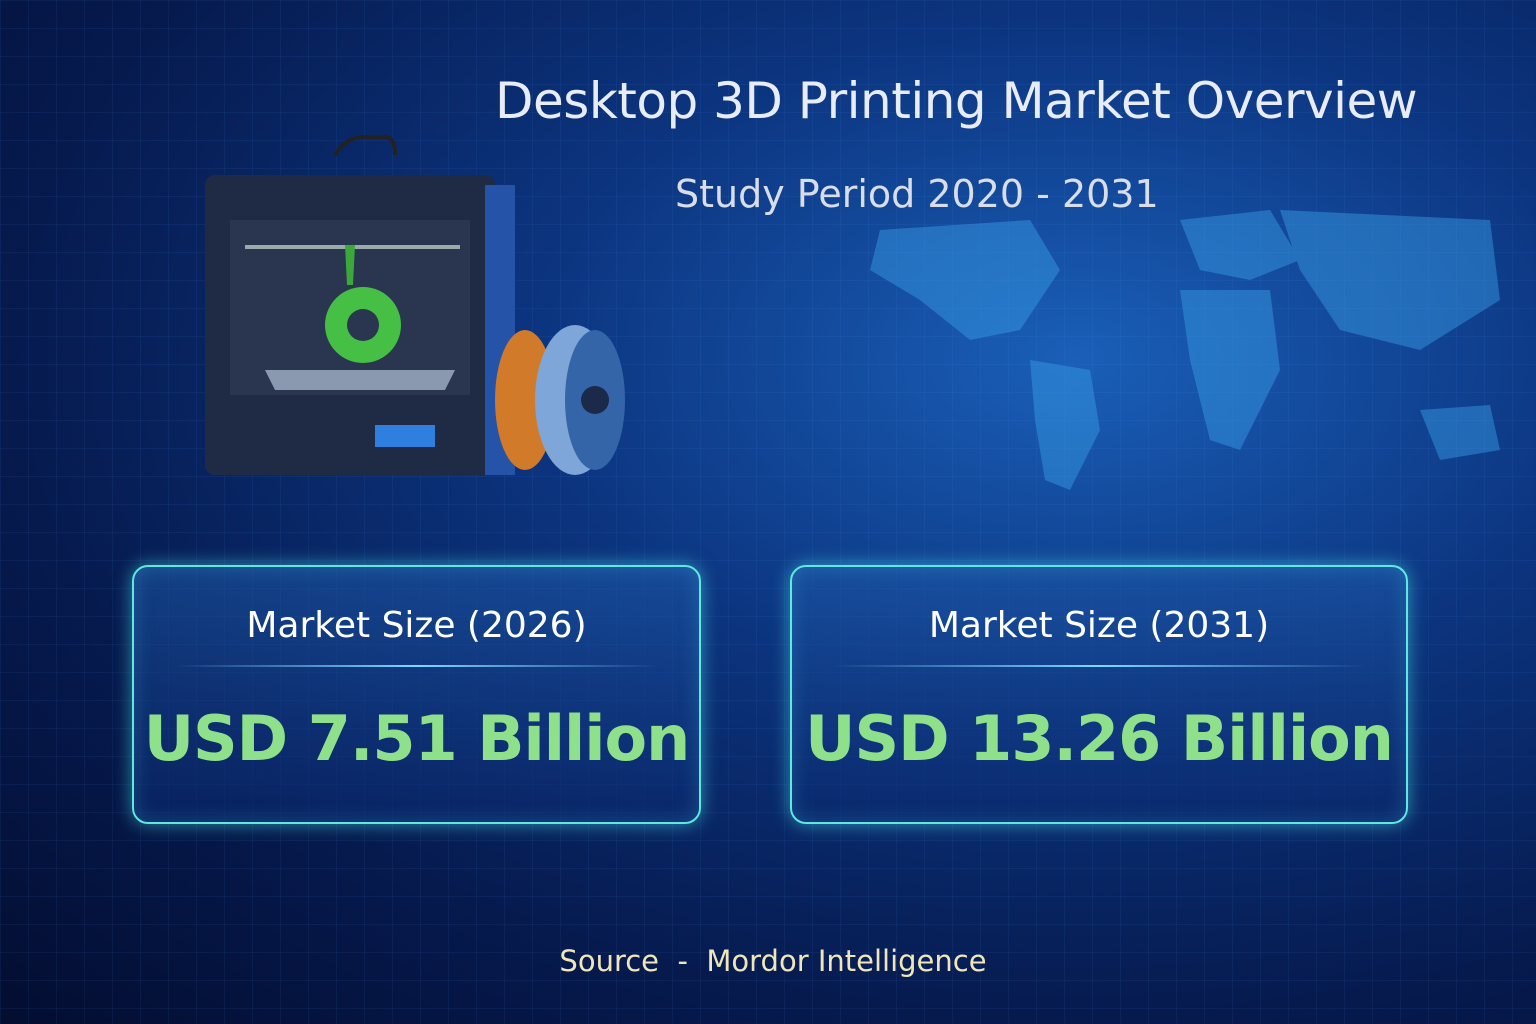 The width and height of the screenshot is (1536, 1024). Describe the element at coordinates (416, 694) in the screenshot. I see `market-size-card-2026: Market Size (2026) USD 7.51 Billion` at that location.